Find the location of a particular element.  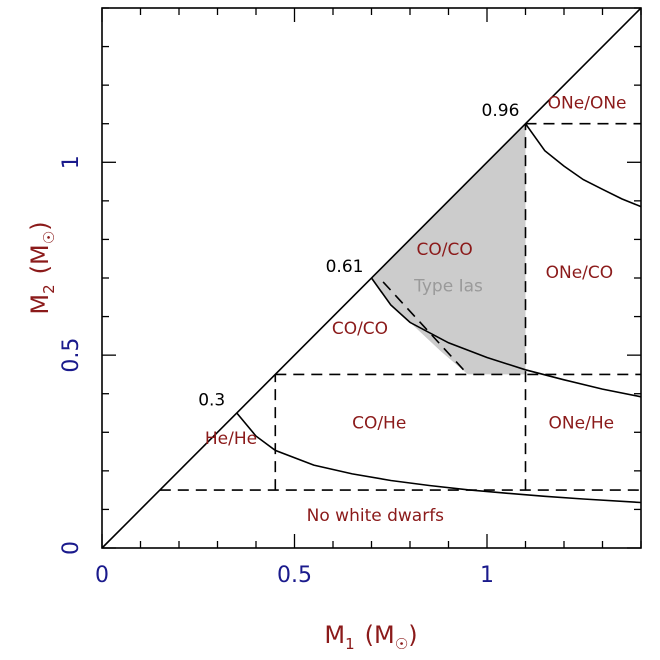

x-label-sub: 1 is located at coordinates (350, 644).